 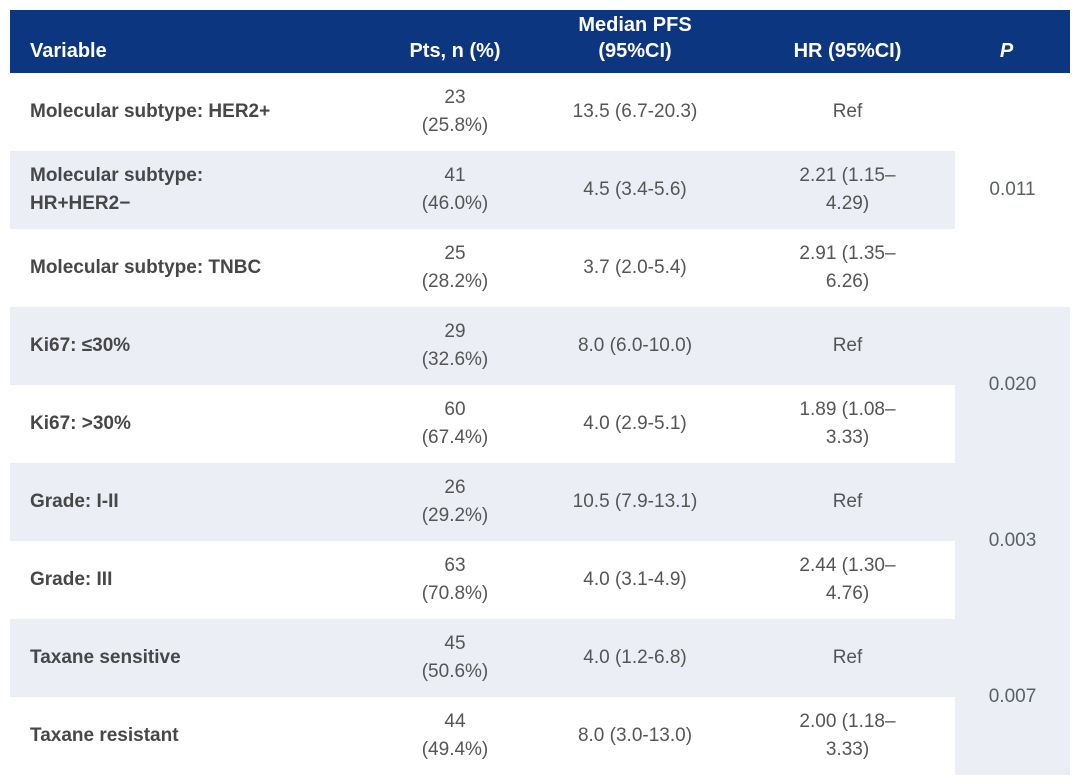 What do you see at coordinates (195, 736) in the screenshot?
I see `variable-cell: Taxane resistant` at bounding box center [195, 736].